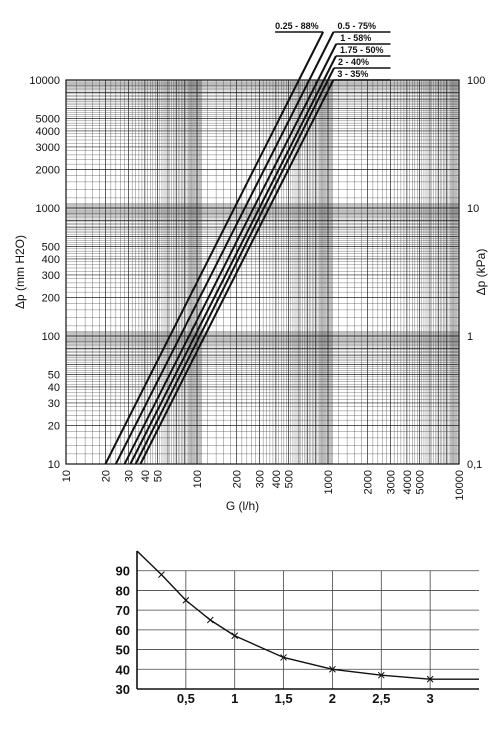 This screenshot has height=730, width=492. Describe the element at coordinates (51, 276) in the screenshot. I see `y-tick-label: 300` at that location.